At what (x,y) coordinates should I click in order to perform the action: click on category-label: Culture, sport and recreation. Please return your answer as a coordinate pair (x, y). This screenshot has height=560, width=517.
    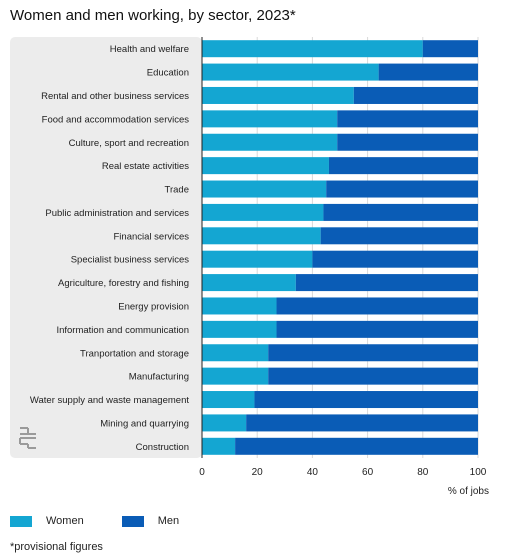
    Looking at the image, I should click on (129, 143).